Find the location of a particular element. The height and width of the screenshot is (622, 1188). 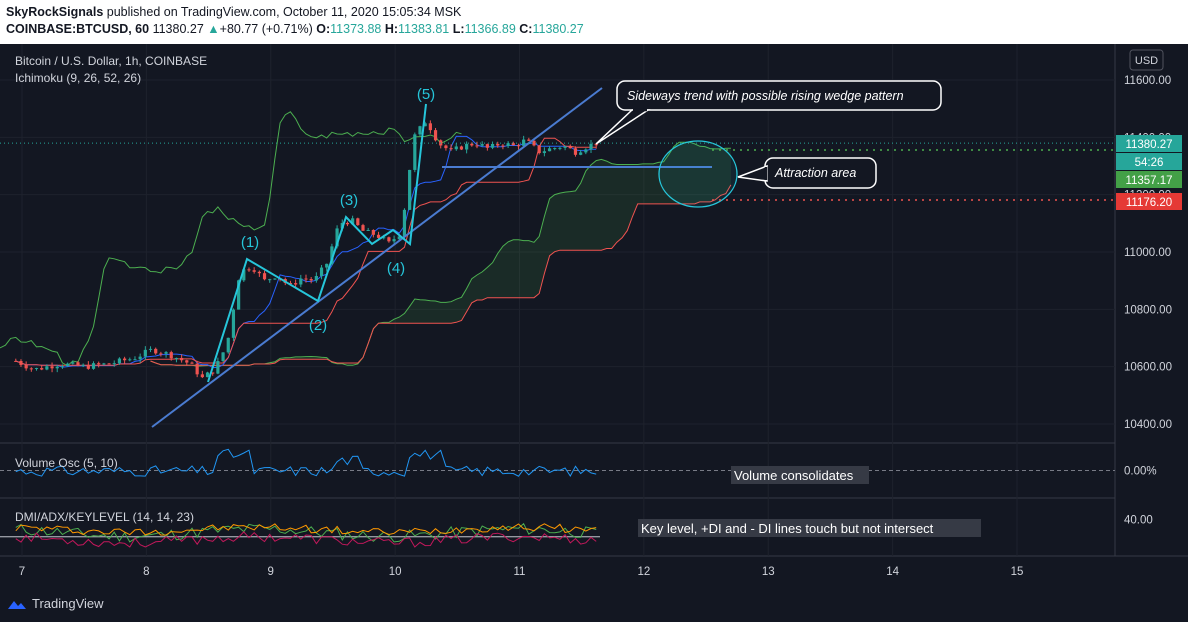

currency-button is located at coordinates (1146, 60).